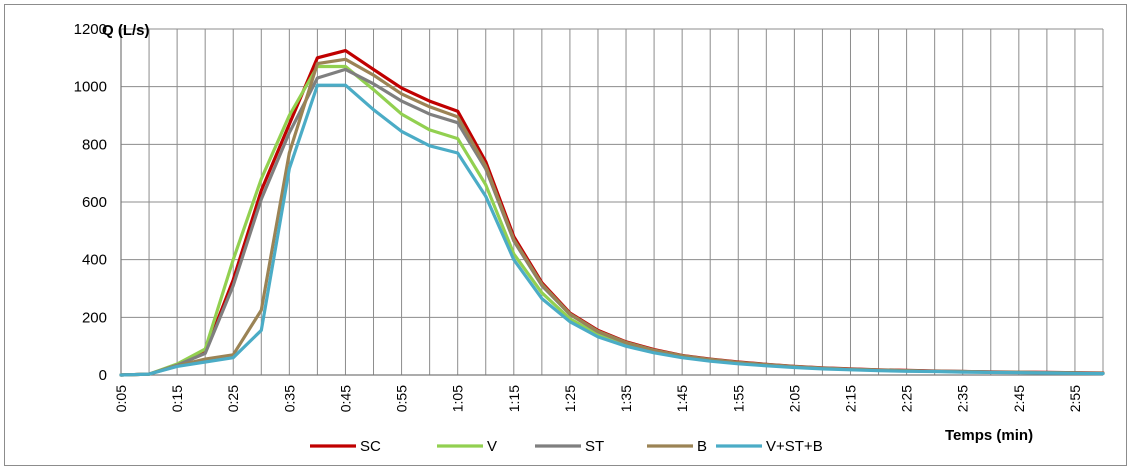 The image size is (1131, 470). Describe the element at coordinates (1019, 398) in the screenshot. I see `x-tick-label: 2:45` at that location.